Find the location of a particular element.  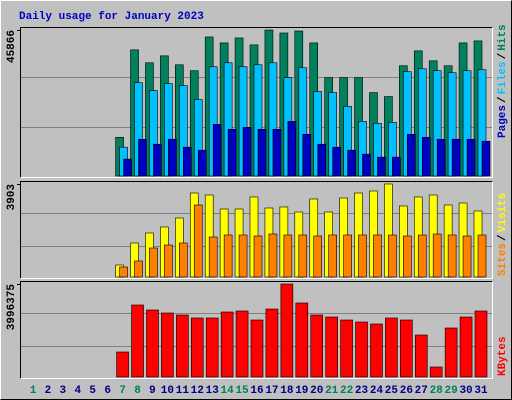

y-max-label: 3903 is located at coordinates (12, 197).